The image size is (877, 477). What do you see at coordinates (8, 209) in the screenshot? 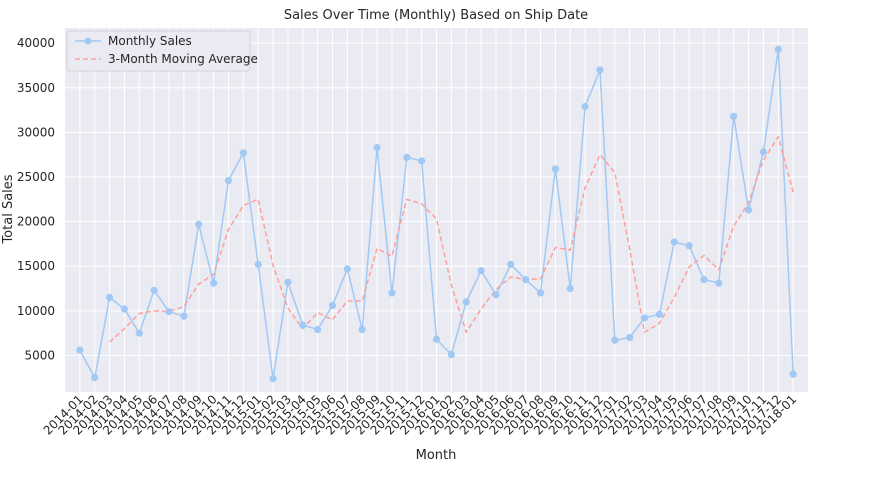
I see `y-axis-label: Total Sales` at bounding box center [8, 209].